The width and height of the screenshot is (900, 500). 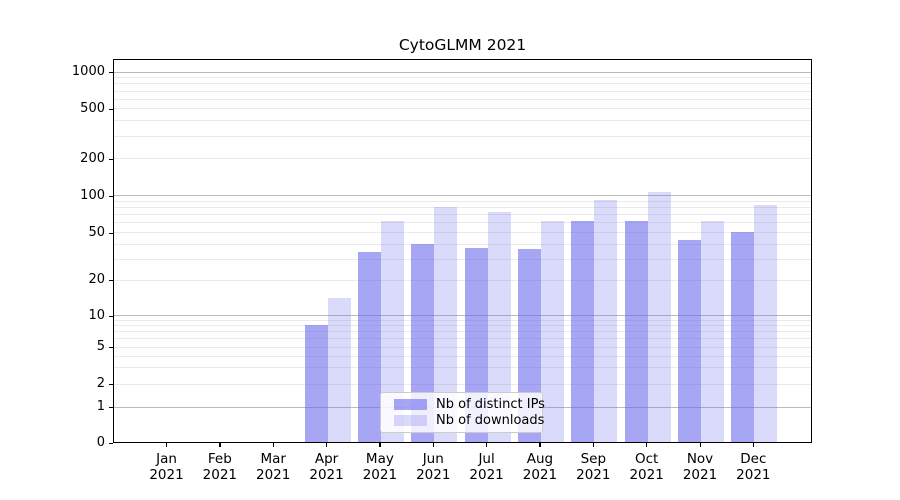 I want to click on x-tick-label: Jun 2021, so click(x=433, y=467).